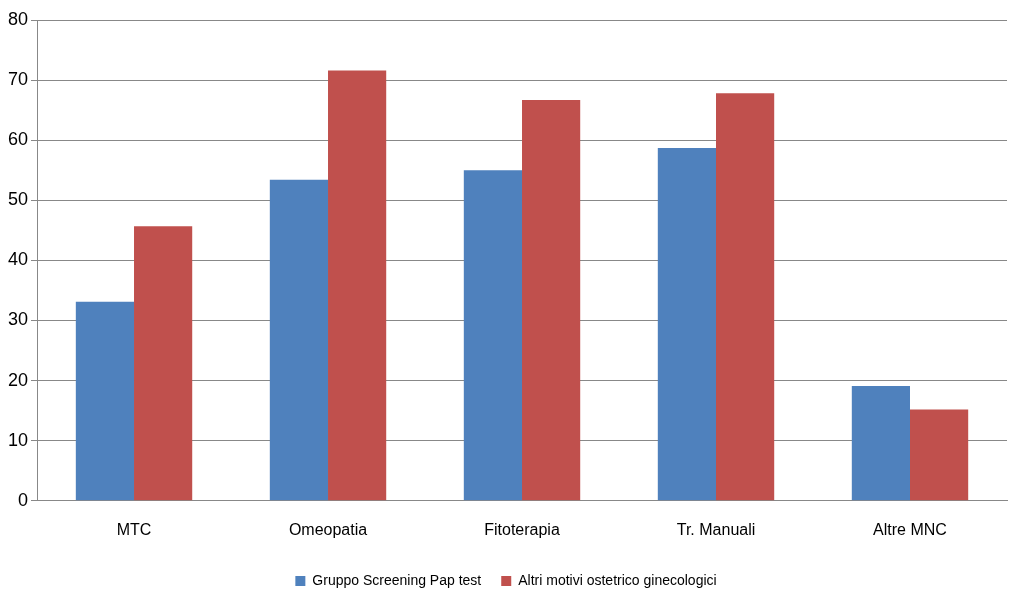 This screenshot has width=1009, height=603. I want to click on y-tick-label: 10, so click(18, 439).